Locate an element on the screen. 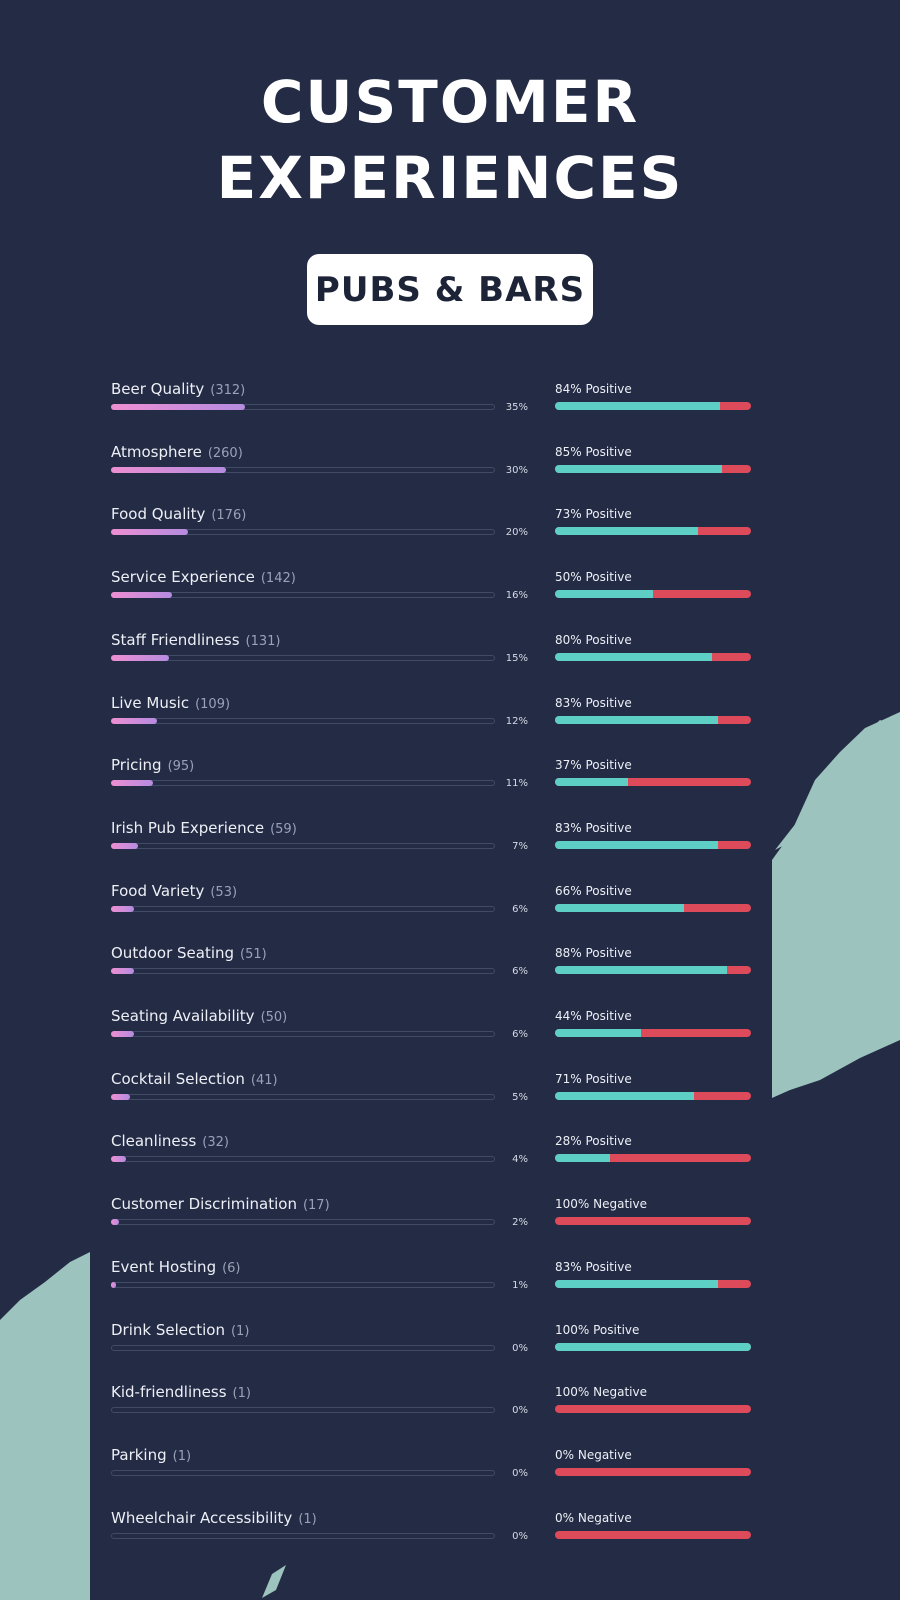 This screenshot has height=1600, width=900. category-badge: PUBS & BARS is located at coordinates (450, 289).